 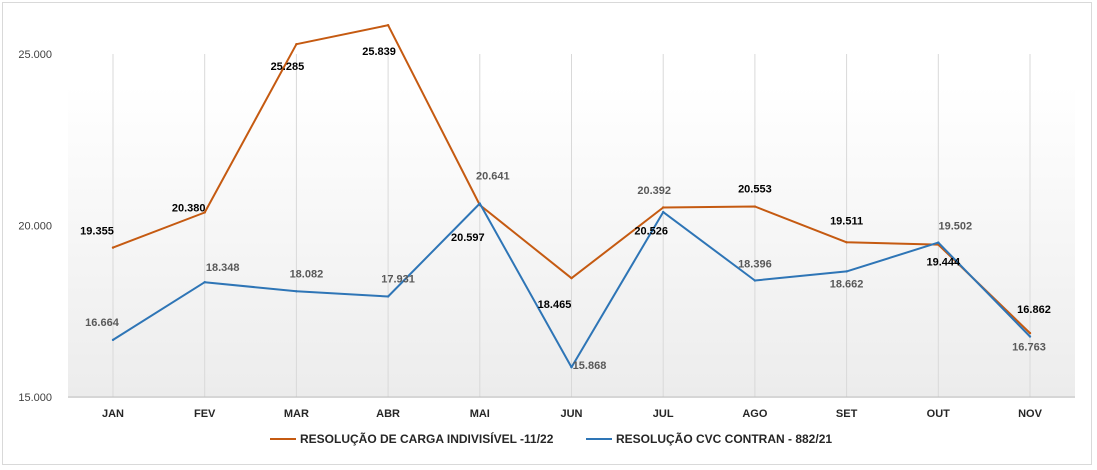 What do you see at coordinates (939, 414) in the screenshot?
I see `x-tick-out: OUT` at bounding box center [939, 414].